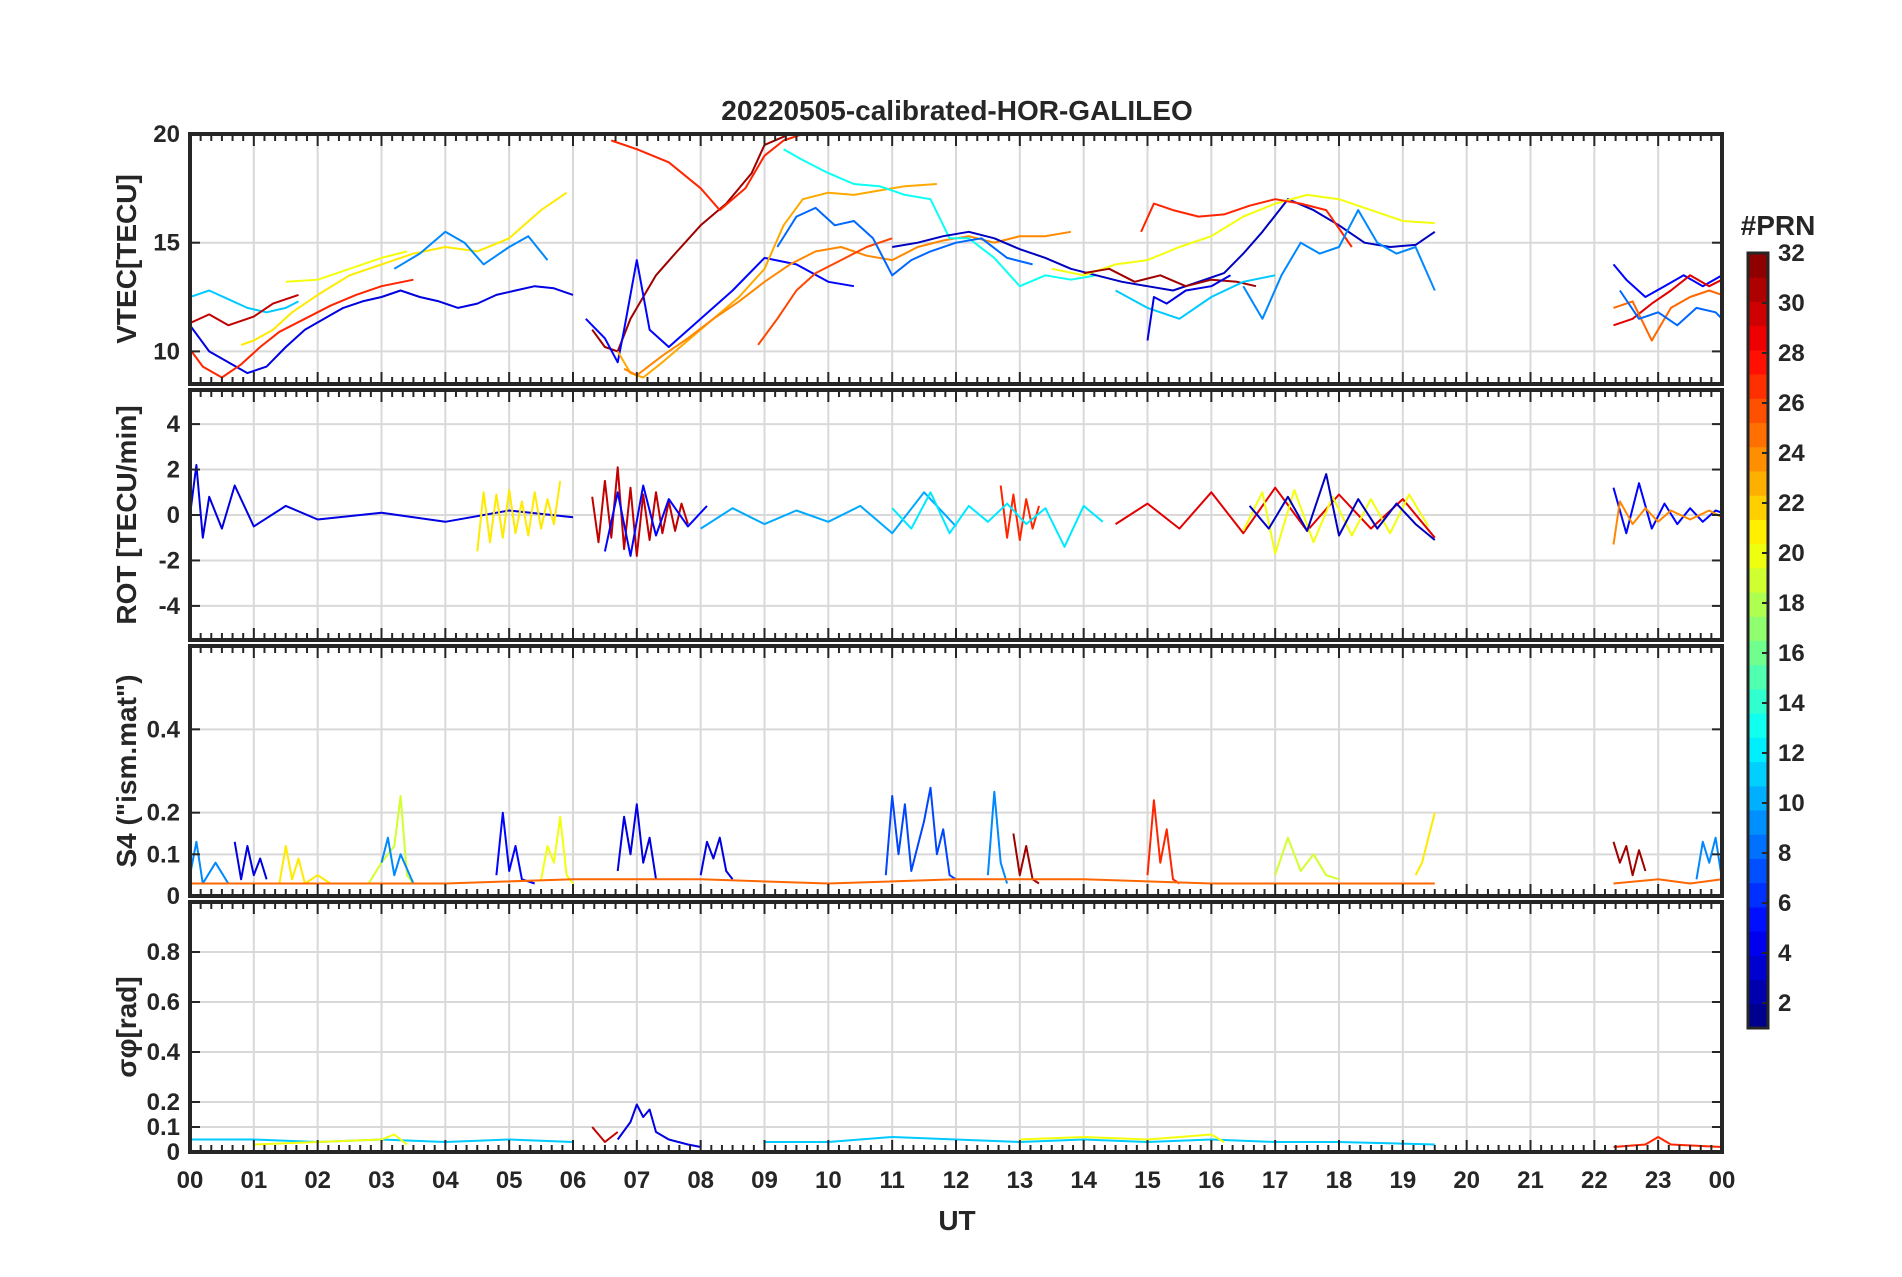 The width and height of the screenshot is (1902, 1277). Describe the element at coordinates (764, 1180) in the screenshot. I see `x-tick-label: 09` at that location.